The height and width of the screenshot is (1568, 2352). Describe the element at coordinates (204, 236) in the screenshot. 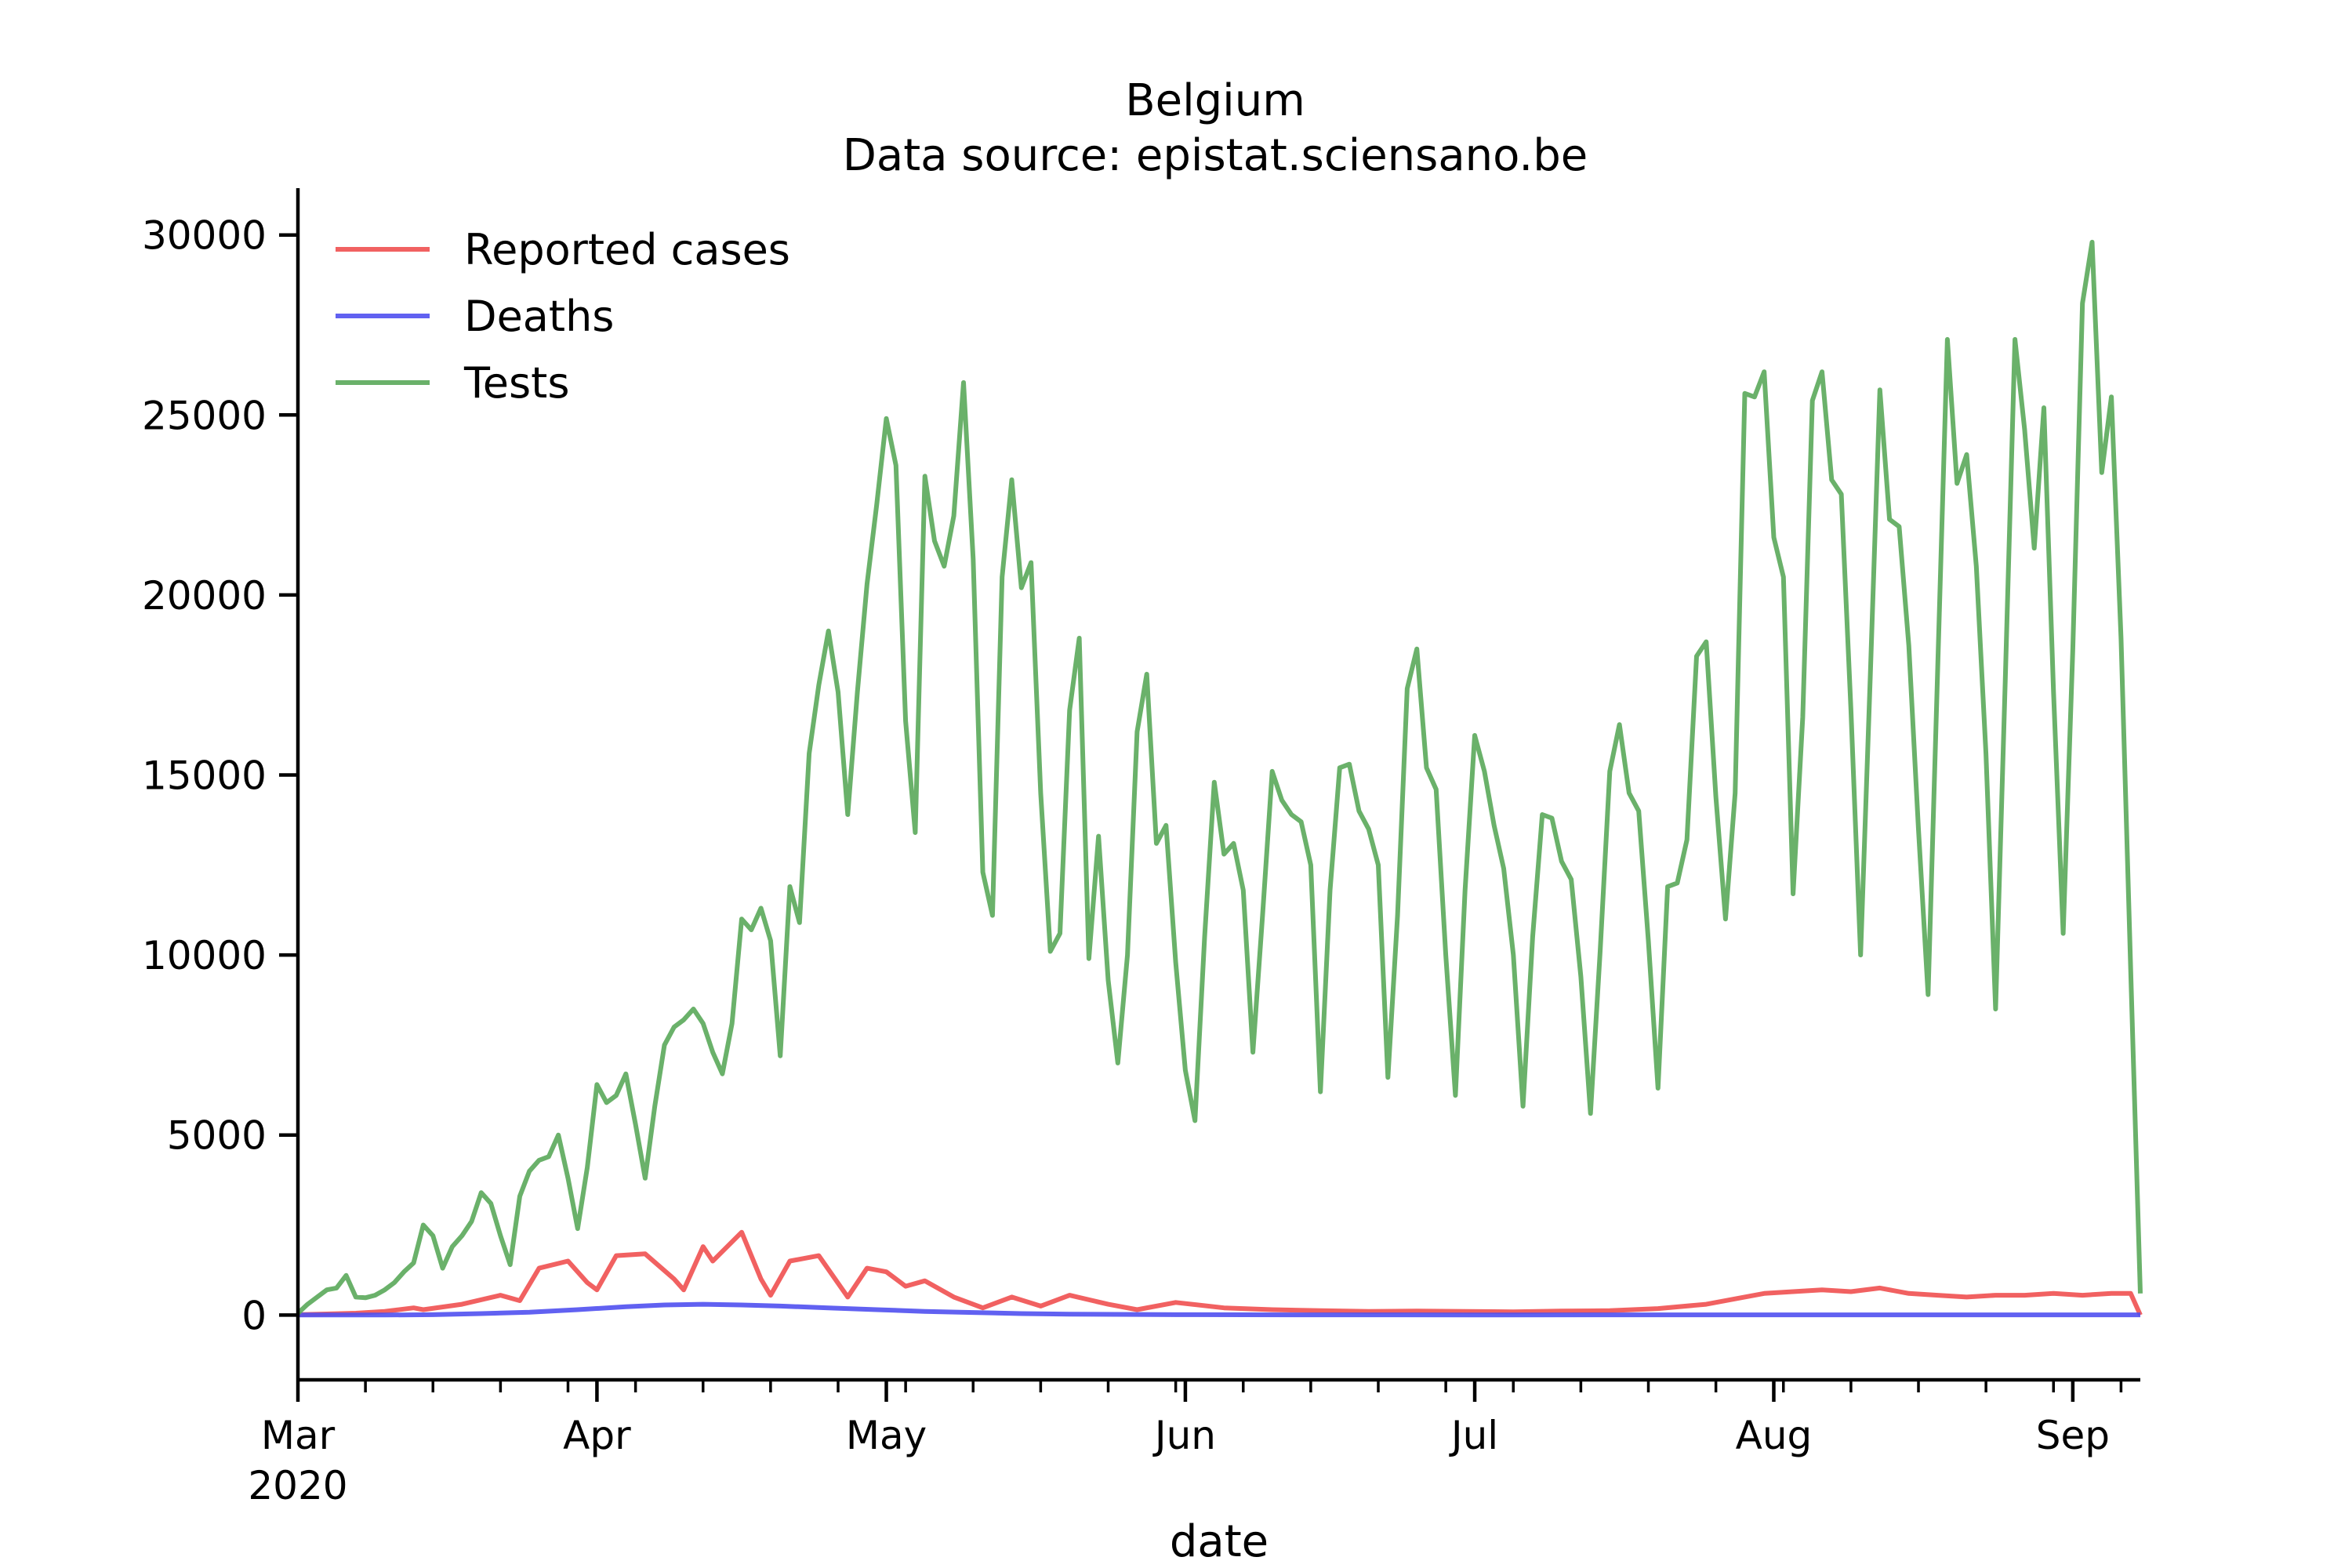

I see `y-tick-label: 30000` at that location.